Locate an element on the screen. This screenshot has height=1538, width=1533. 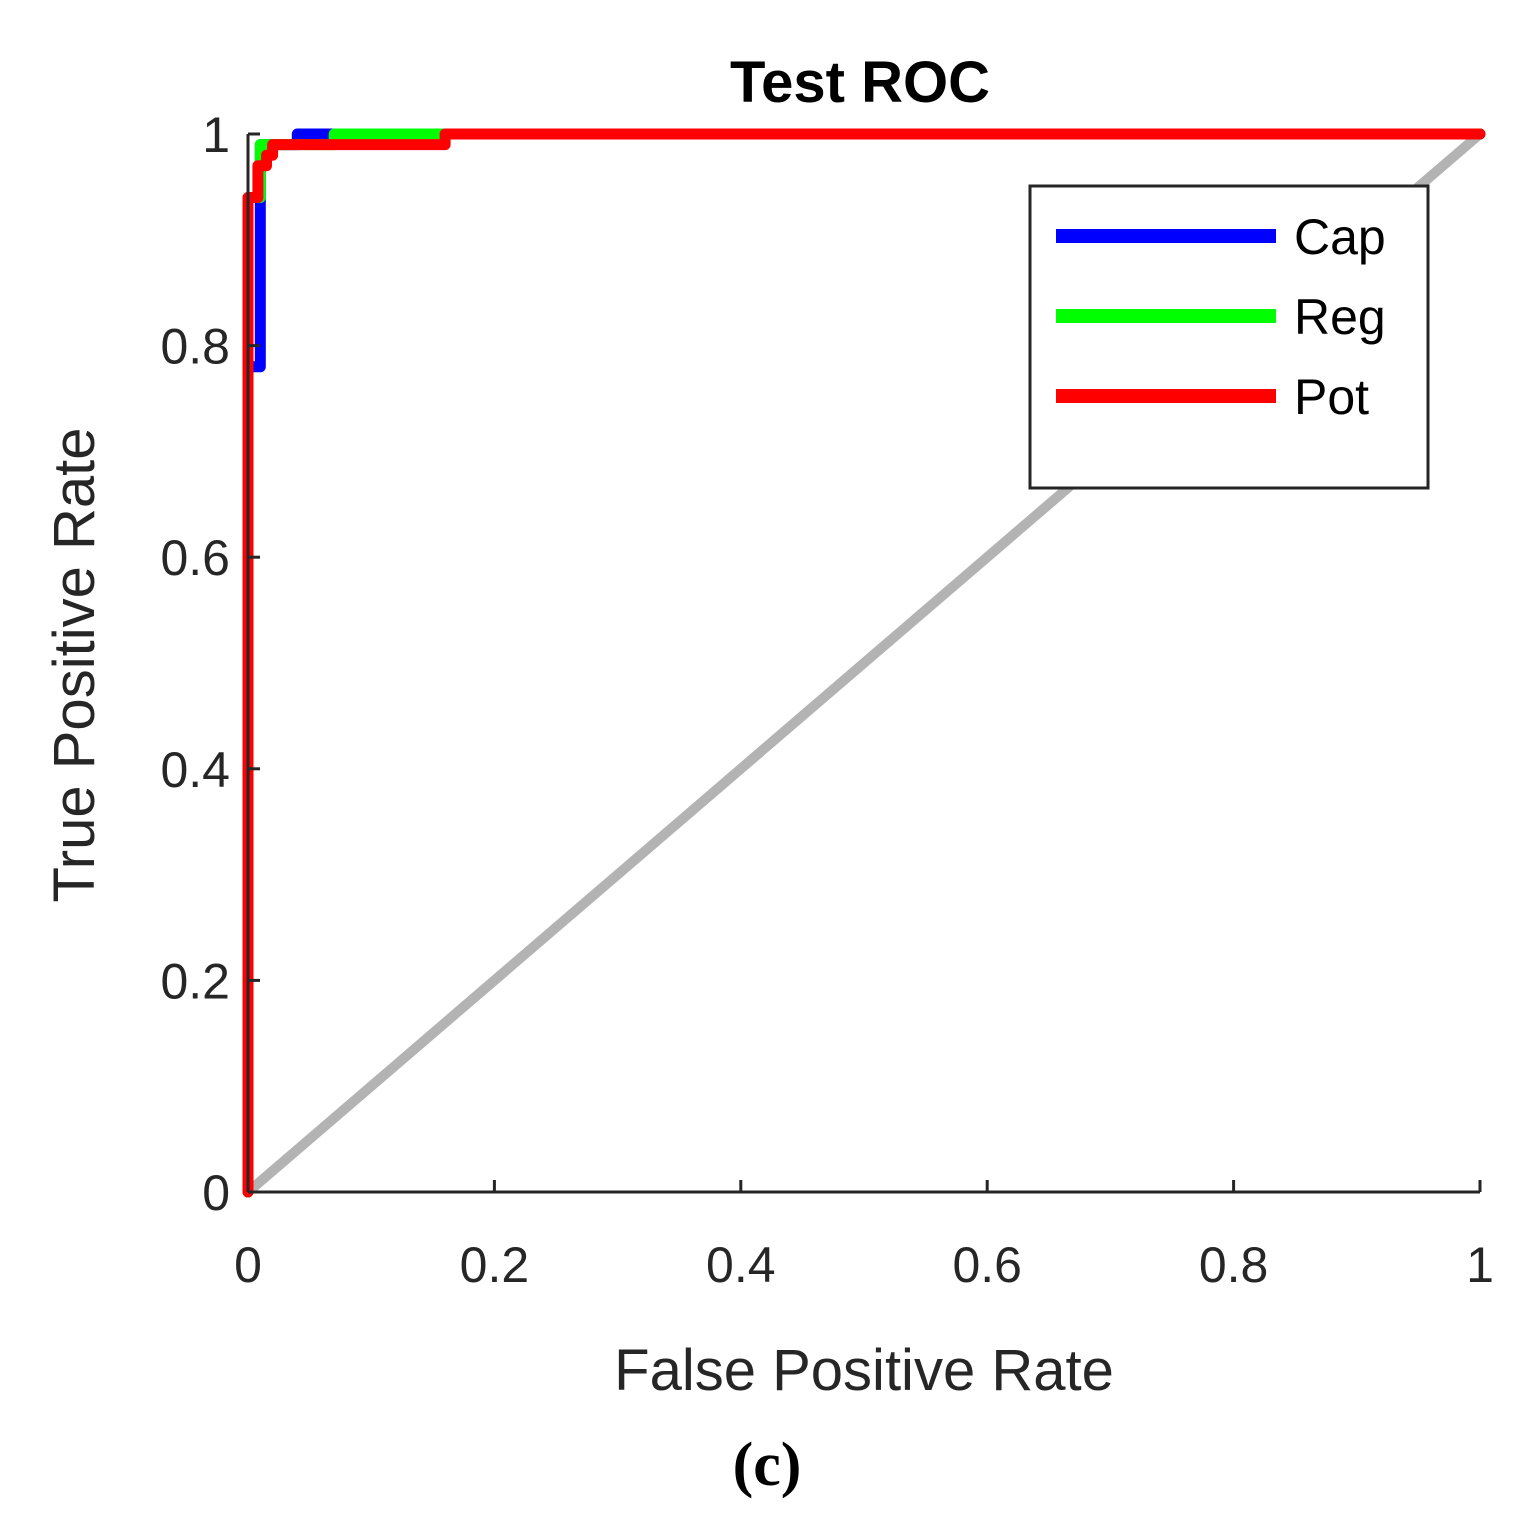
x-tick-label: 1 is located at coordinates (1480, 1265).